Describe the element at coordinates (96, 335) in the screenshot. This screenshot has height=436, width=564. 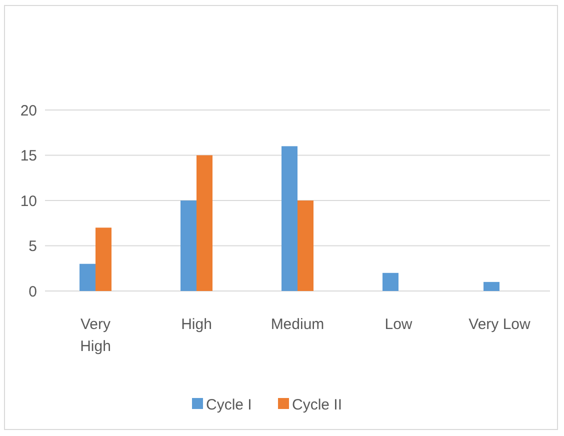
I see `x-tick-label: Very High` at that location.